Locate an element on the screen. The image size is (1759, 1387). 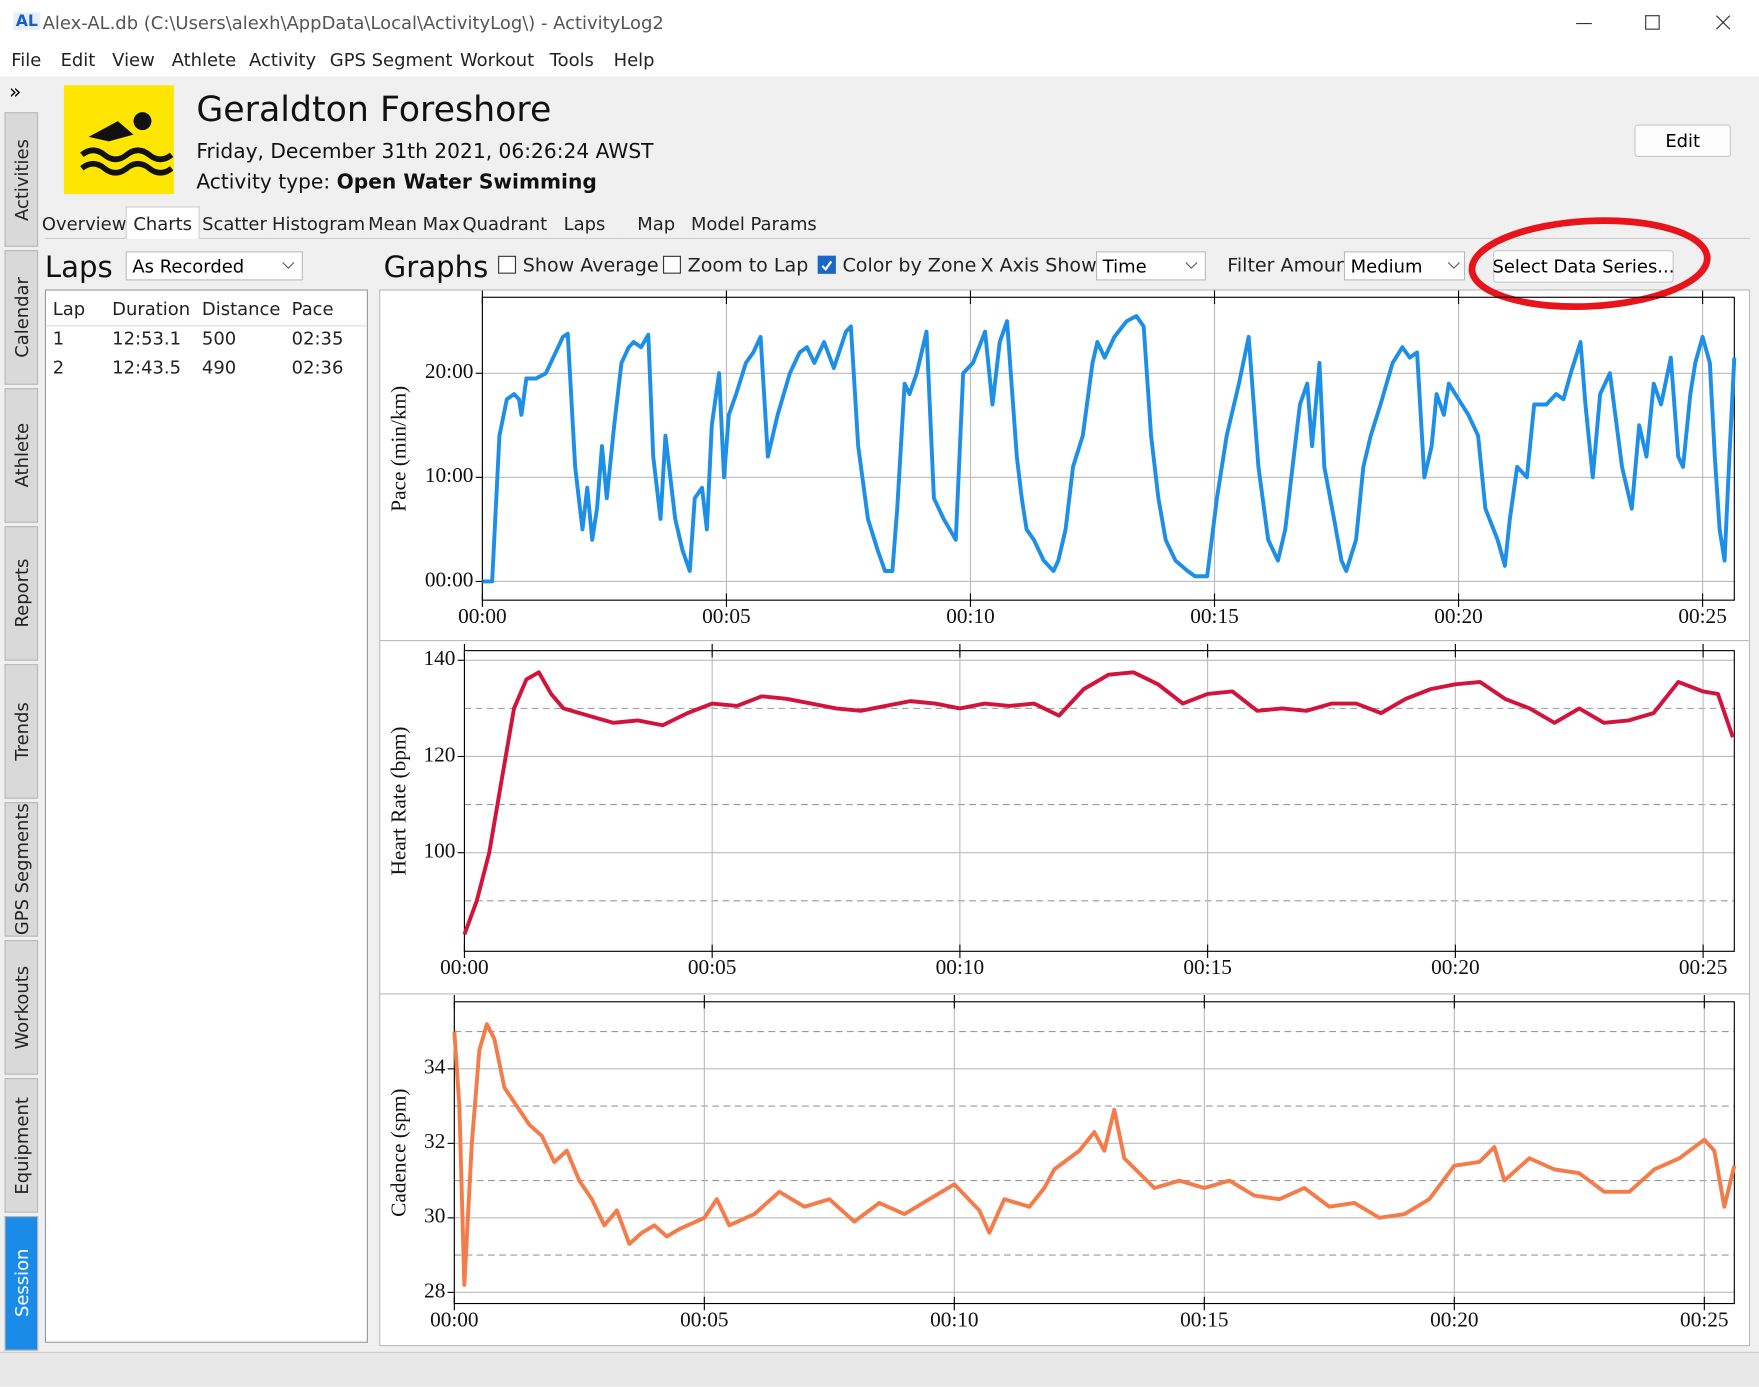
menu-item: Activity is located at coordinates (283, 60).